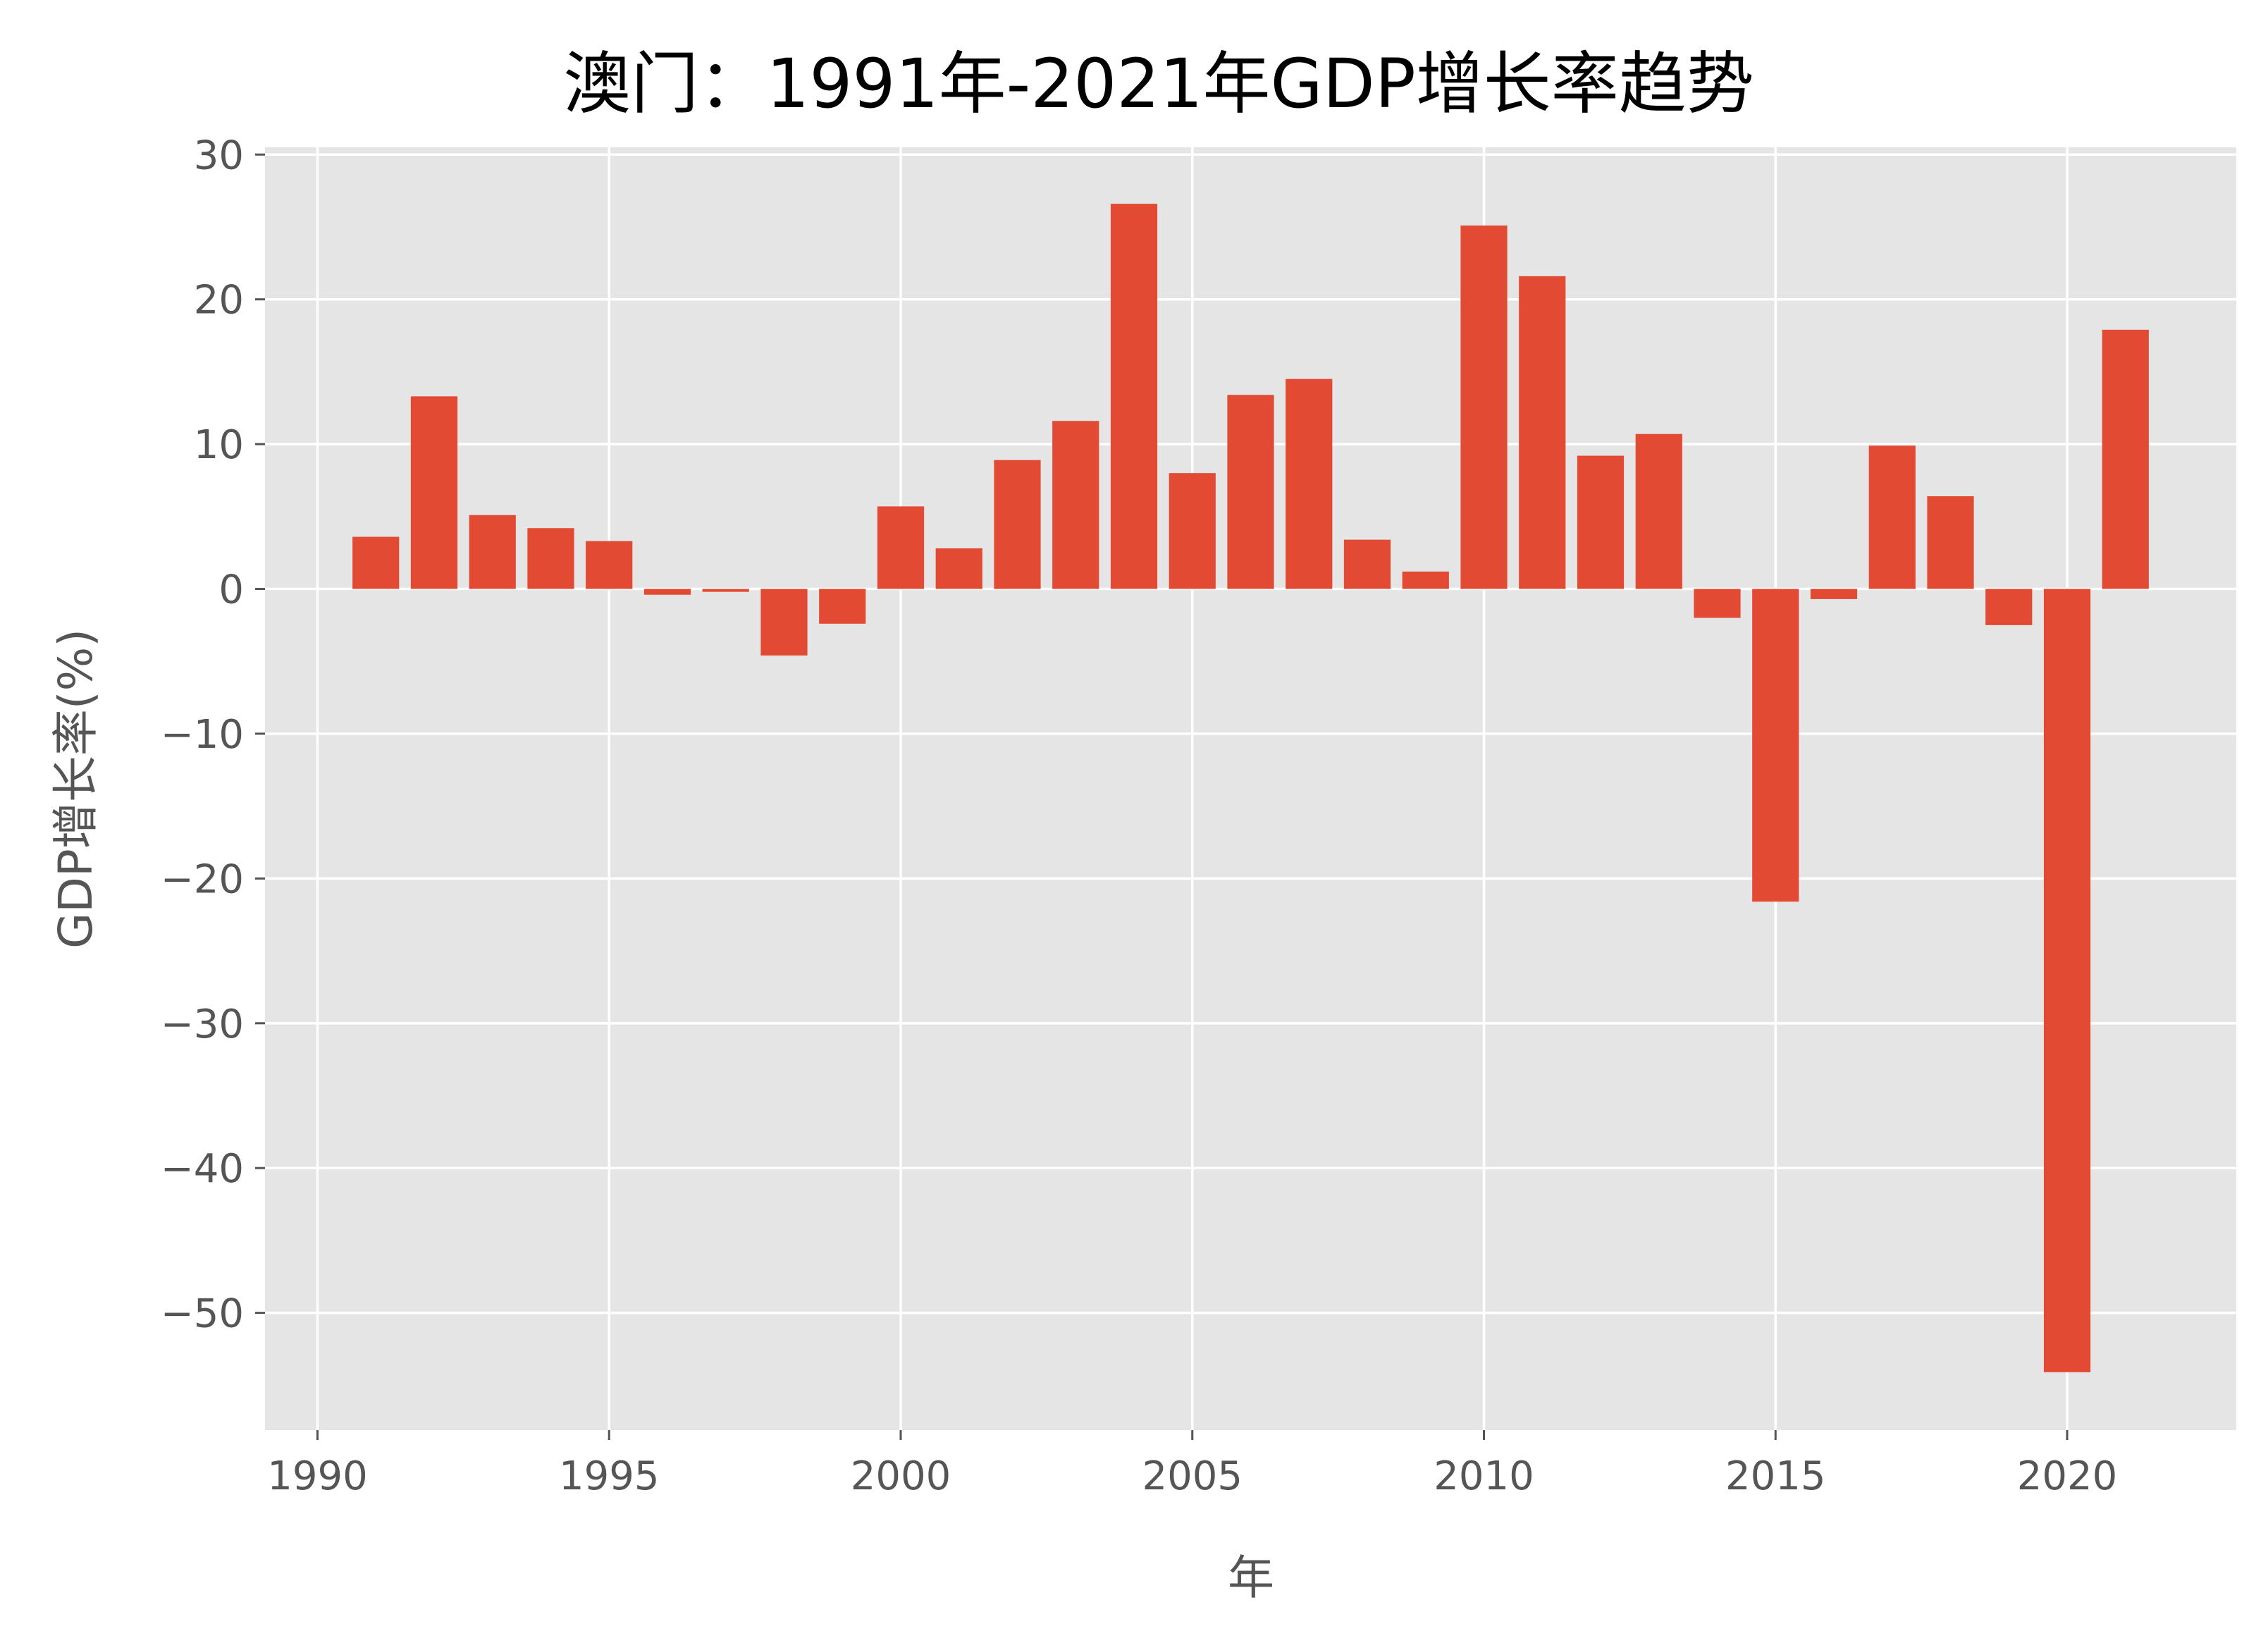  I want to click on x-tick-label: 2015, so click(1775, 1476).